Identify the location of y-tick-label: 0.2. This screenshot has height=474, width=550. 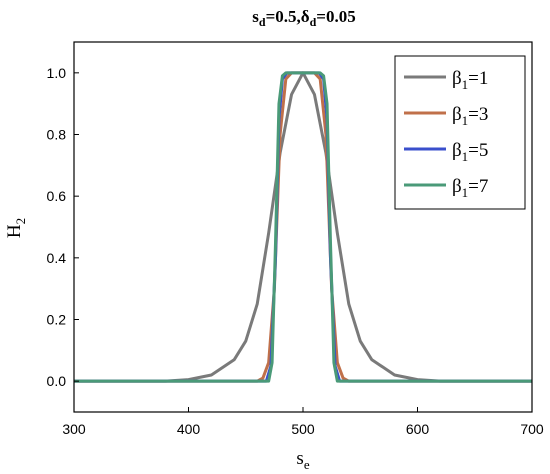
(57, 320).